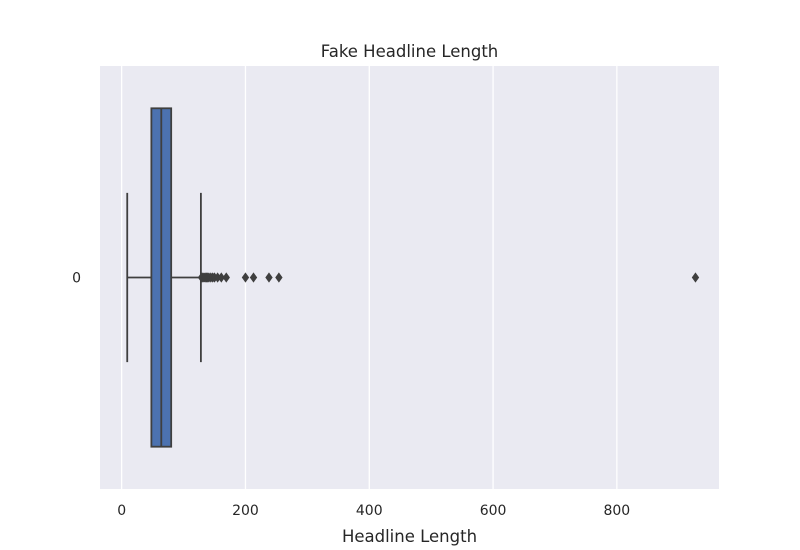 The height and width of the screenshot is (550, 800). I want to click on x-tick-label: 800, so click(616, 511).